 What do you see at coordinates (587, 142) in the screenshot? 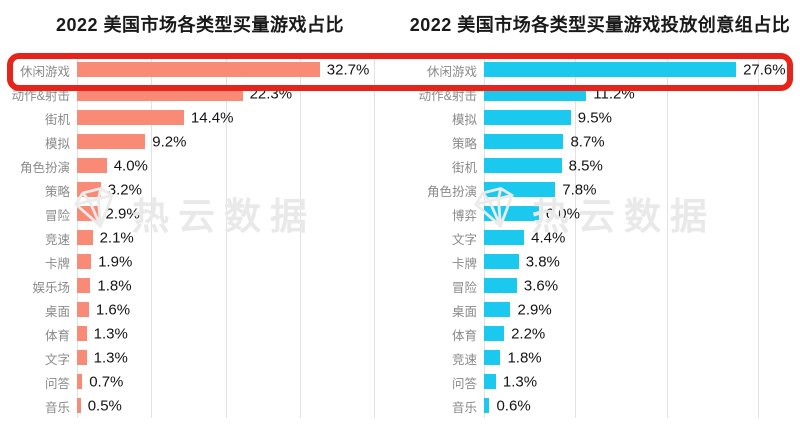
I see `value-label: 8.7%` at bounding box center [587, 142].